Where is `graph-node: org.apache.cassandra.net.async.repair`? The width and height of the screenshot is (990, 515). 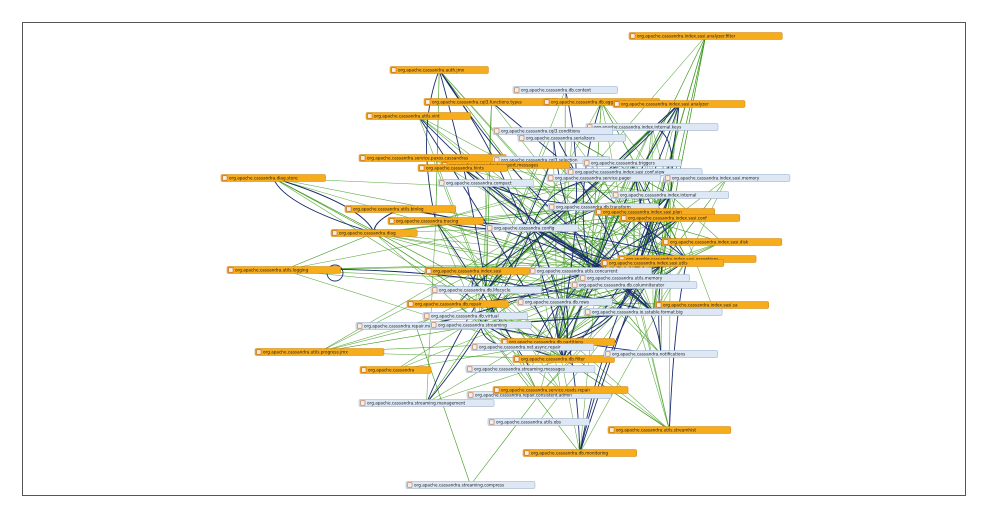
graph-node: org.apache.cassandra.net.async.repair is located at coordinates (532, 347).